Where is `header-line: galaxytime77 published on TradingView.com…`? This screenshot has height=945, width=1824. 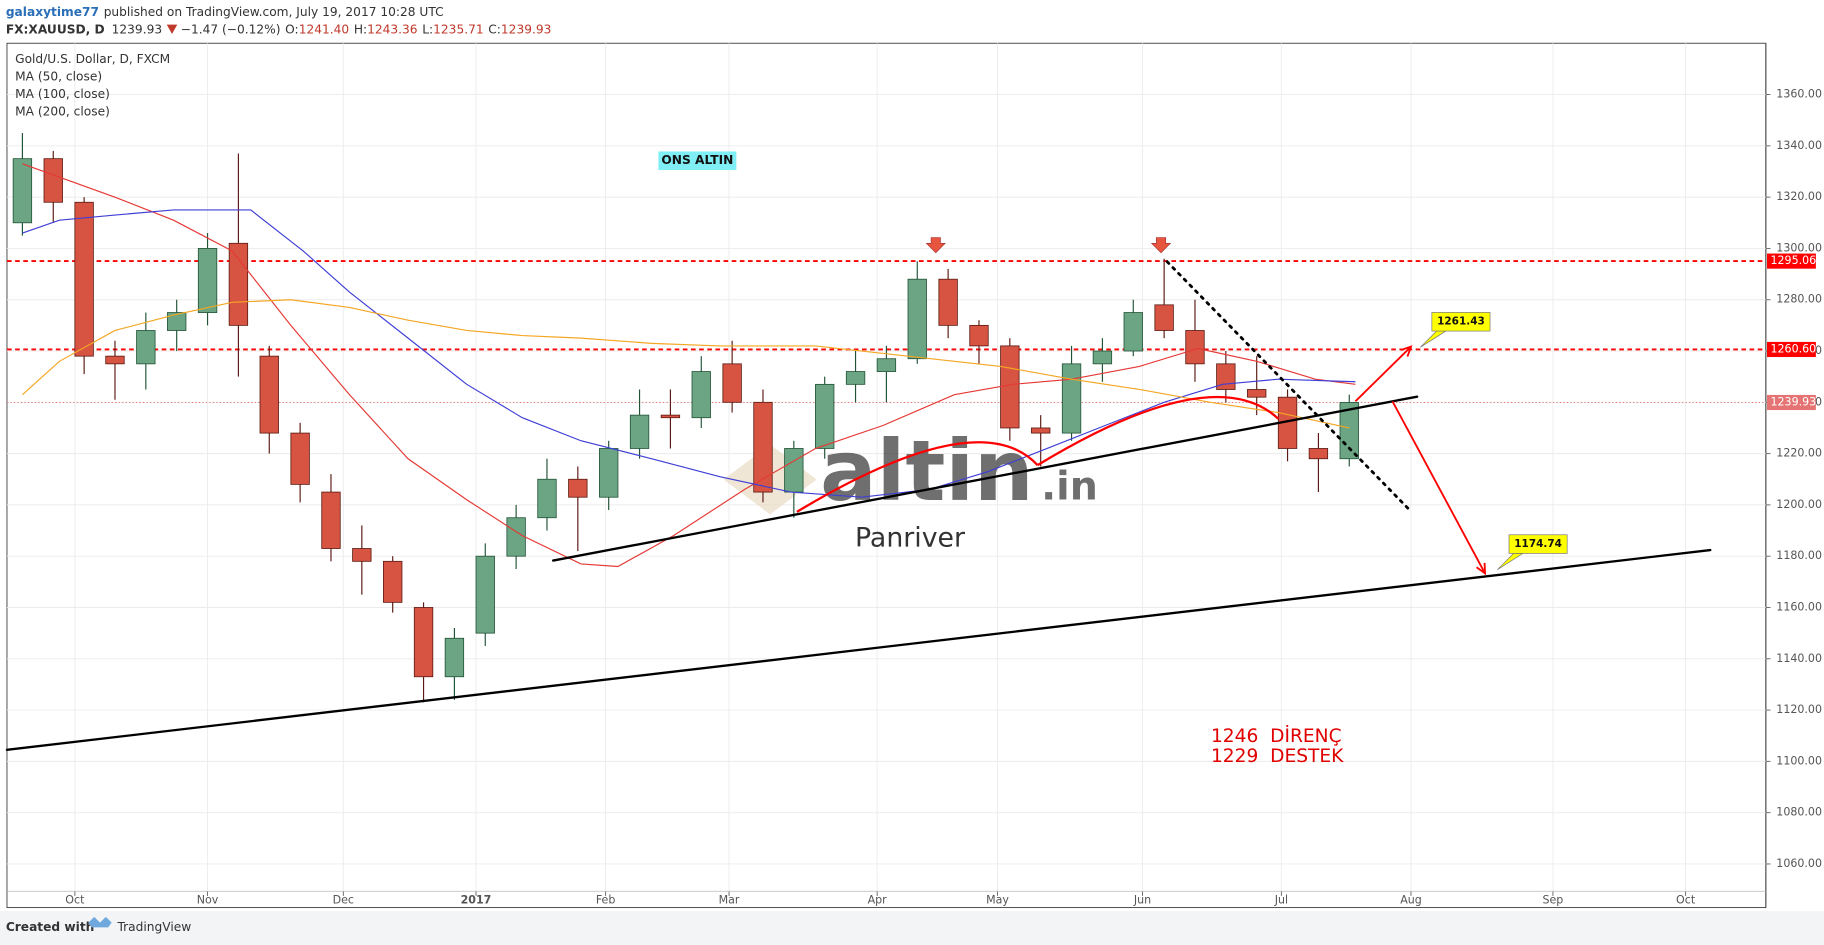
header-line: galaxytime77 published on TradingView.com… is located at coordinates (225, 11).